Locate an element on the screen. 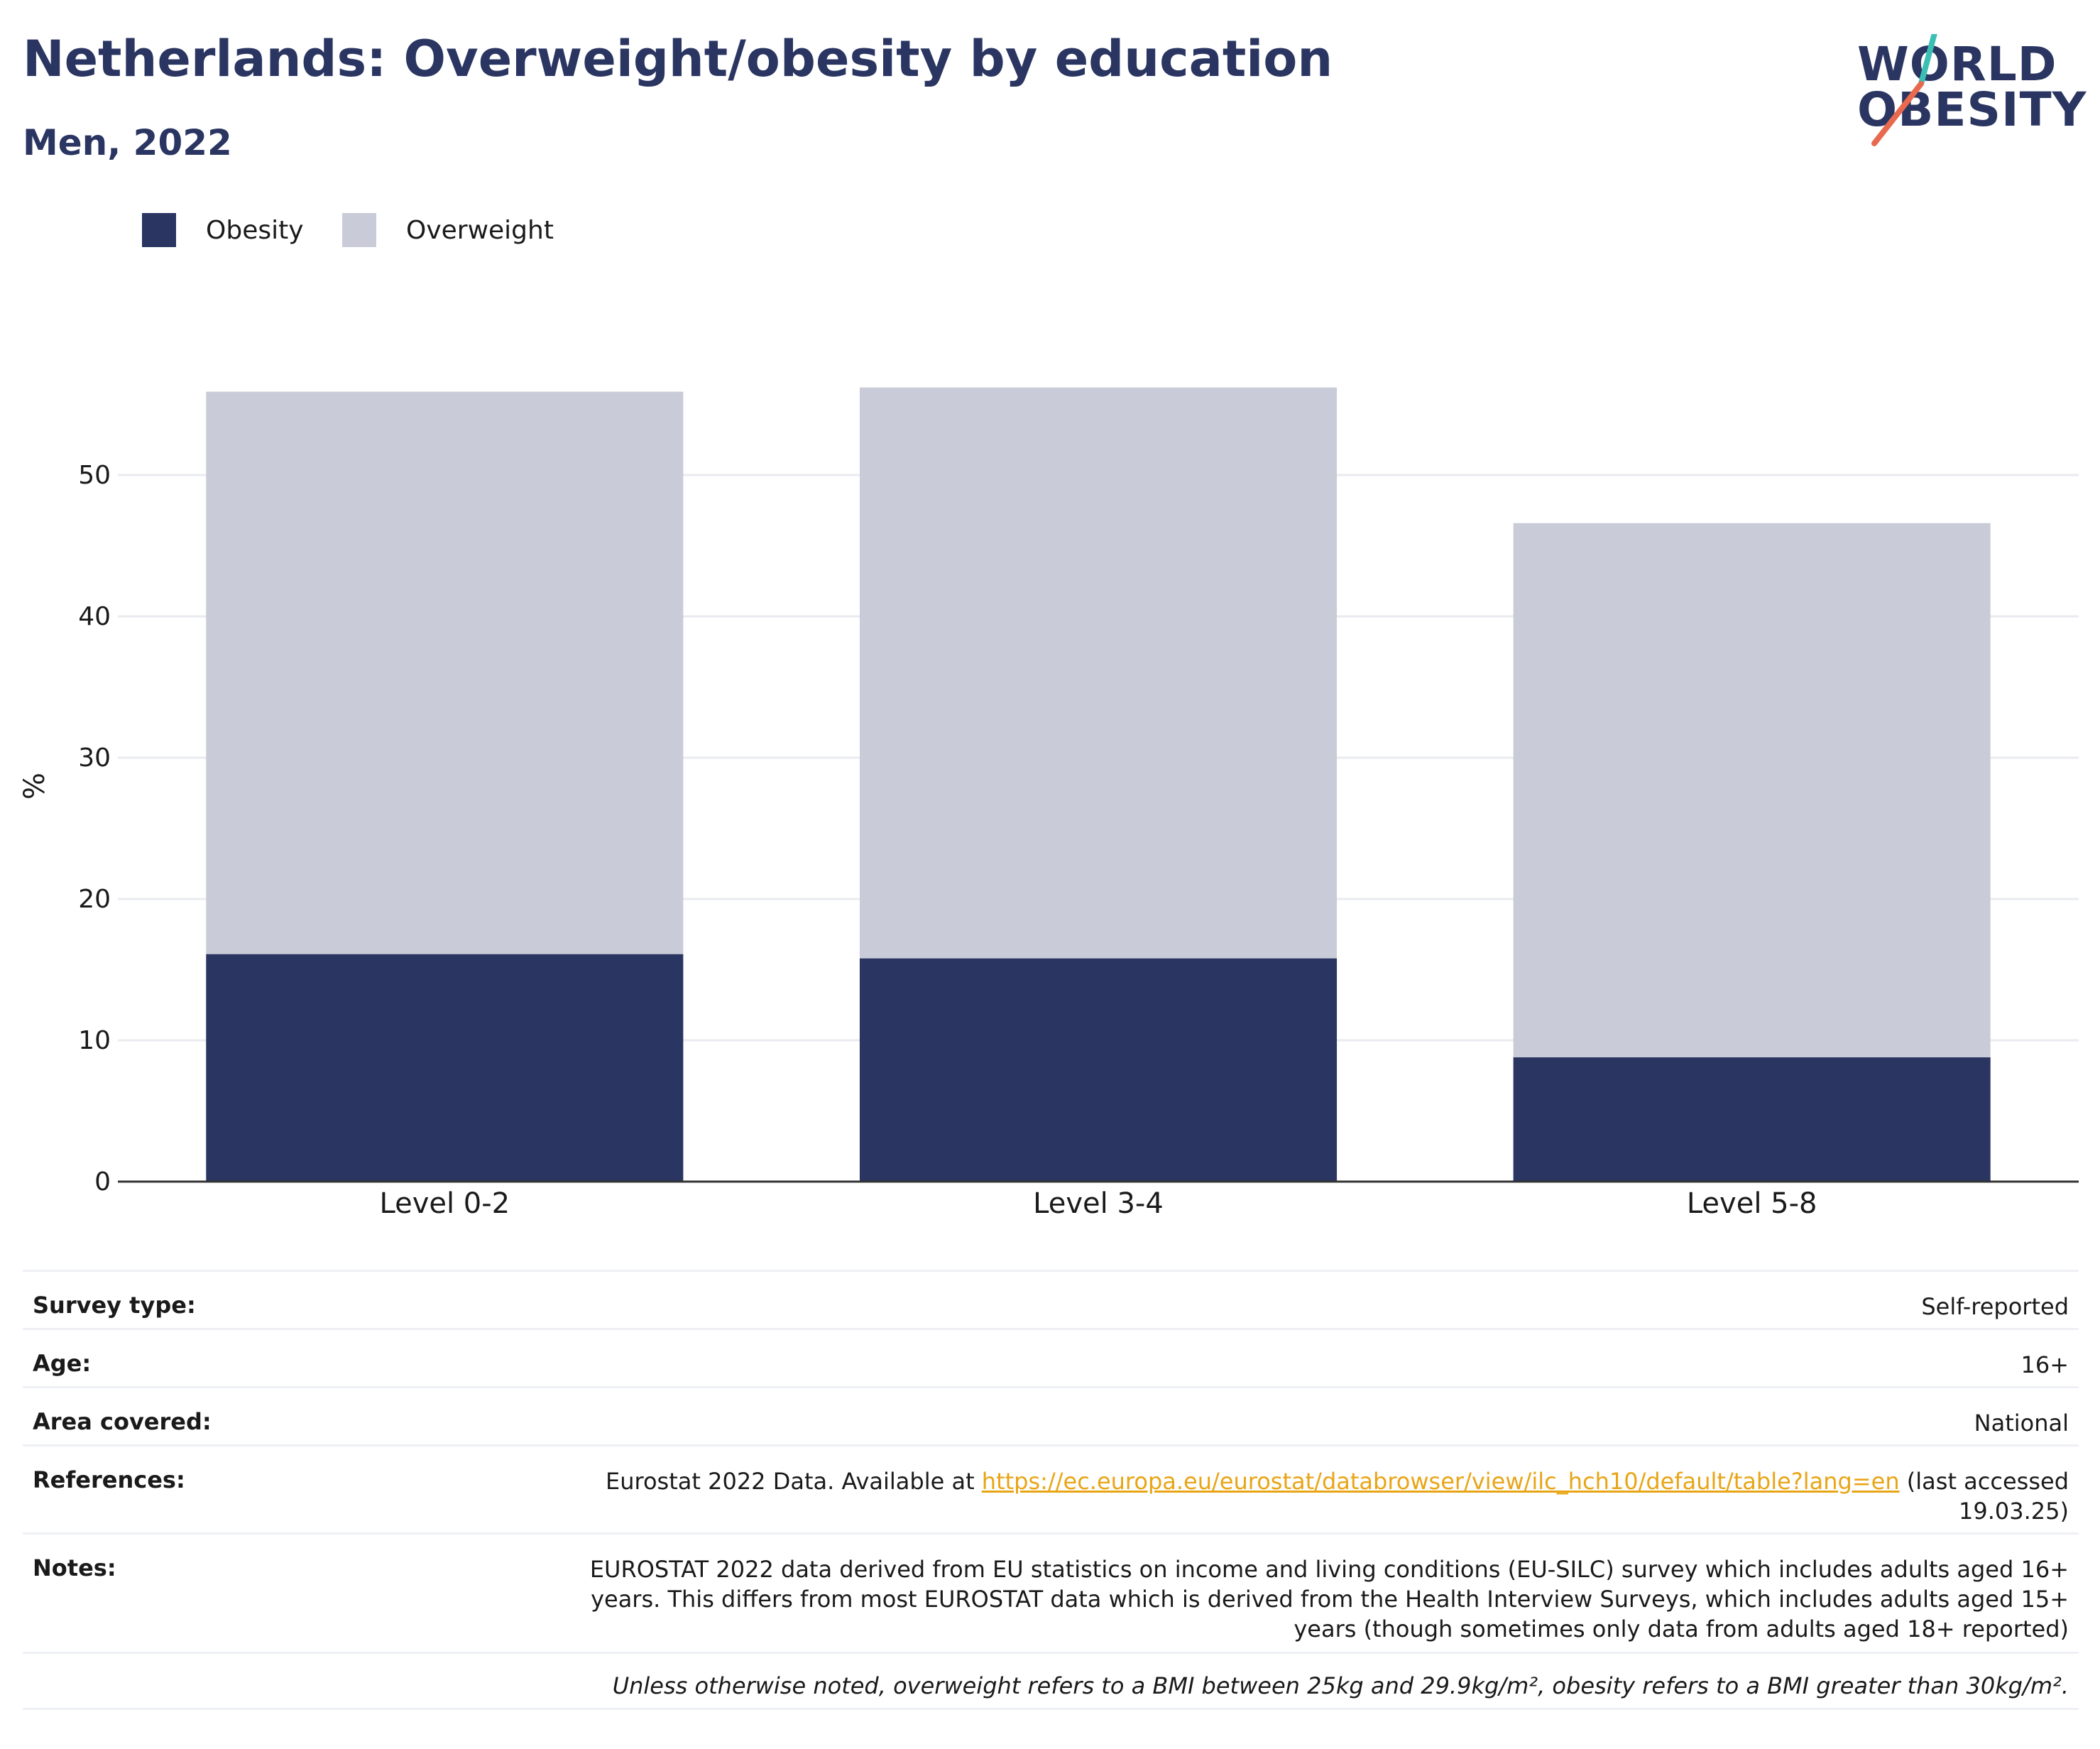 The image size is (2100, 1749). meta-key: References: is located at coordinates (109, 1479).